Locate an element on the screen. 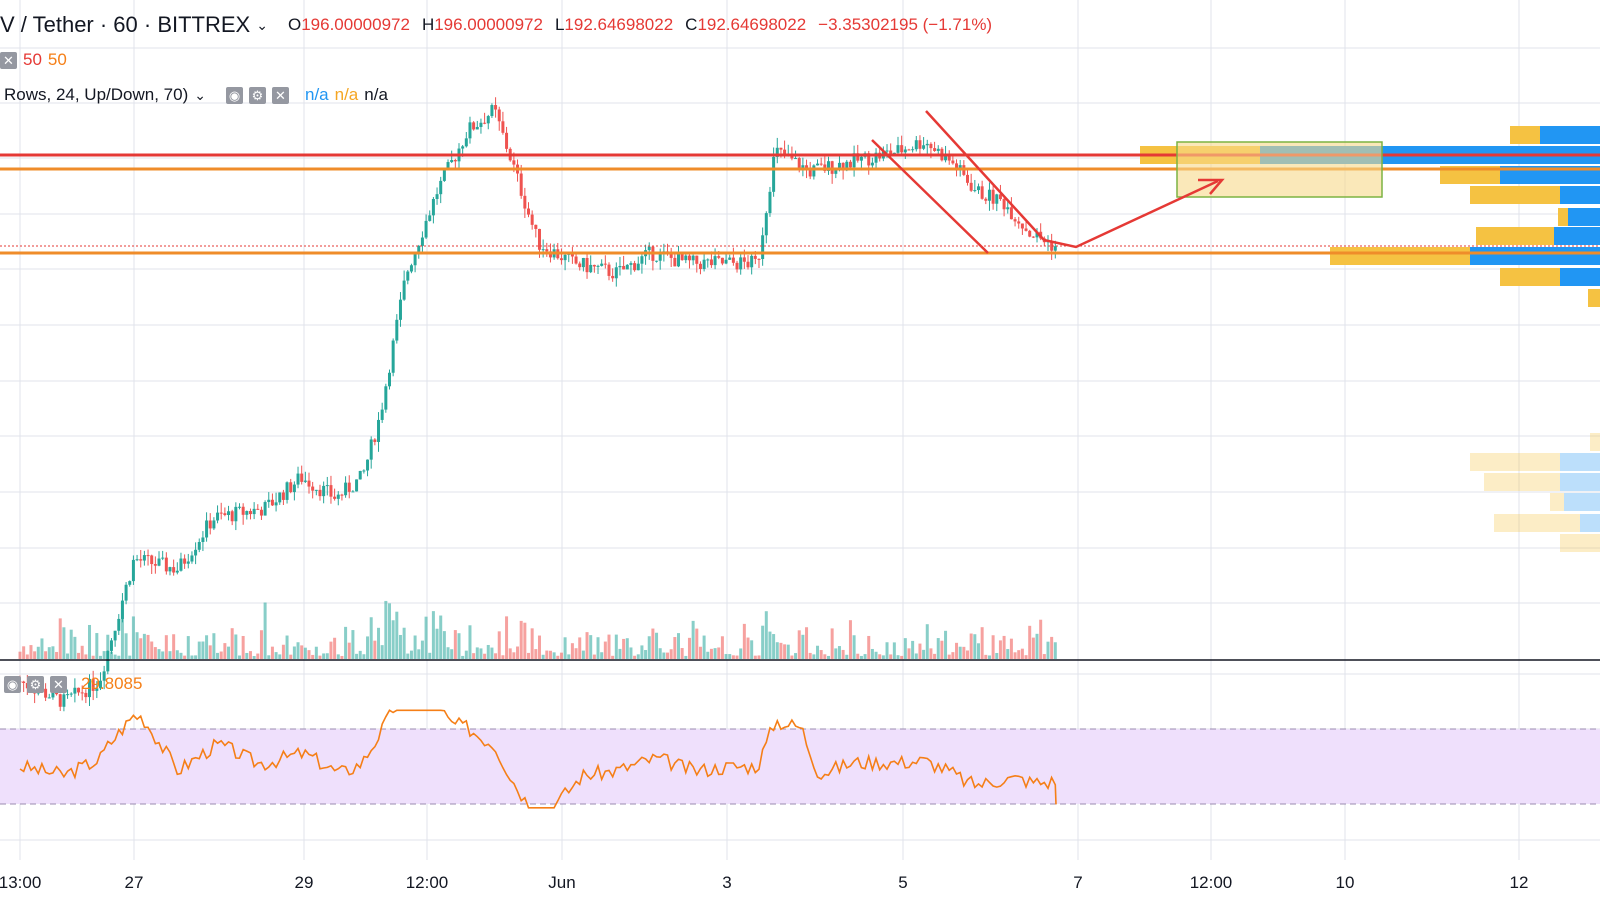 This screenshot has height=900, width=1600. vp-up-bar is located at coordinates (1584, 217).